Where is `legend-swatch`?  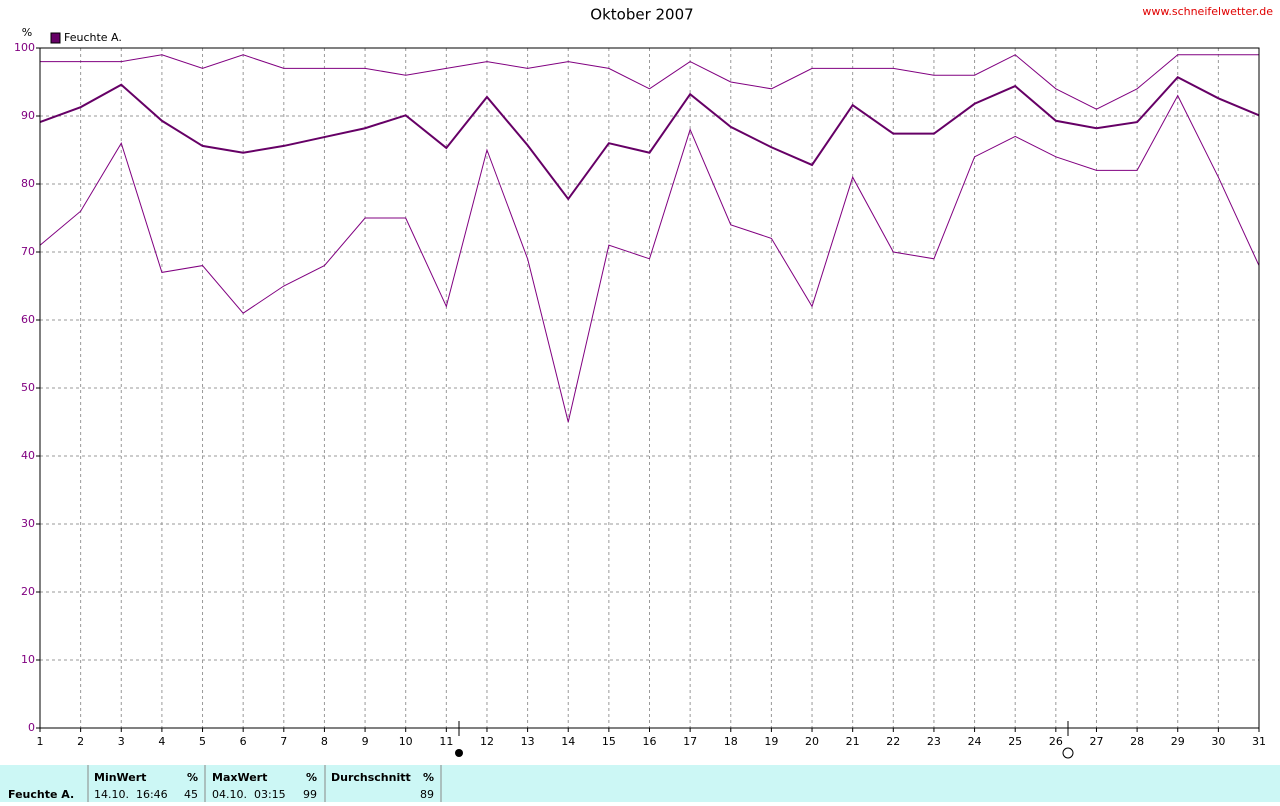 legend-swatch is located at coordinates (55, 38).